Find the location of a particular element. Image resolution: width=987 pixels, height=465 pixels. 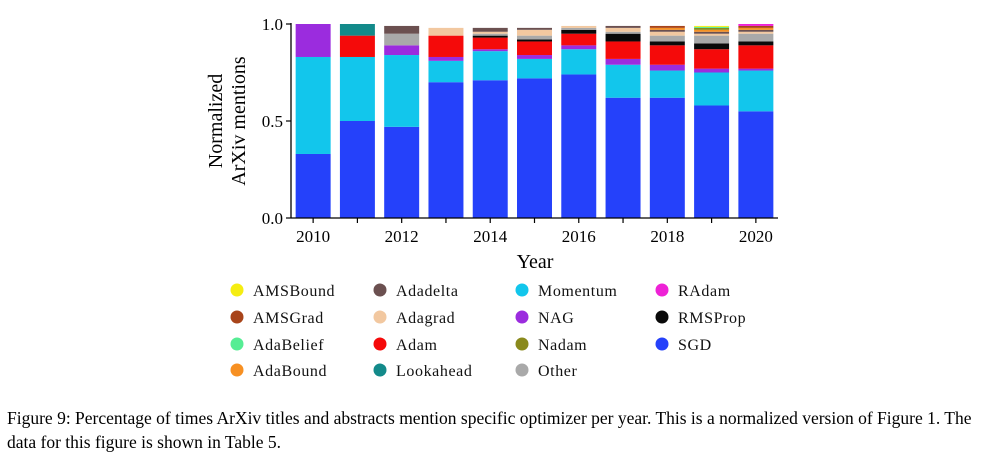

bar-2014-other is located at coordinates (490, 34).